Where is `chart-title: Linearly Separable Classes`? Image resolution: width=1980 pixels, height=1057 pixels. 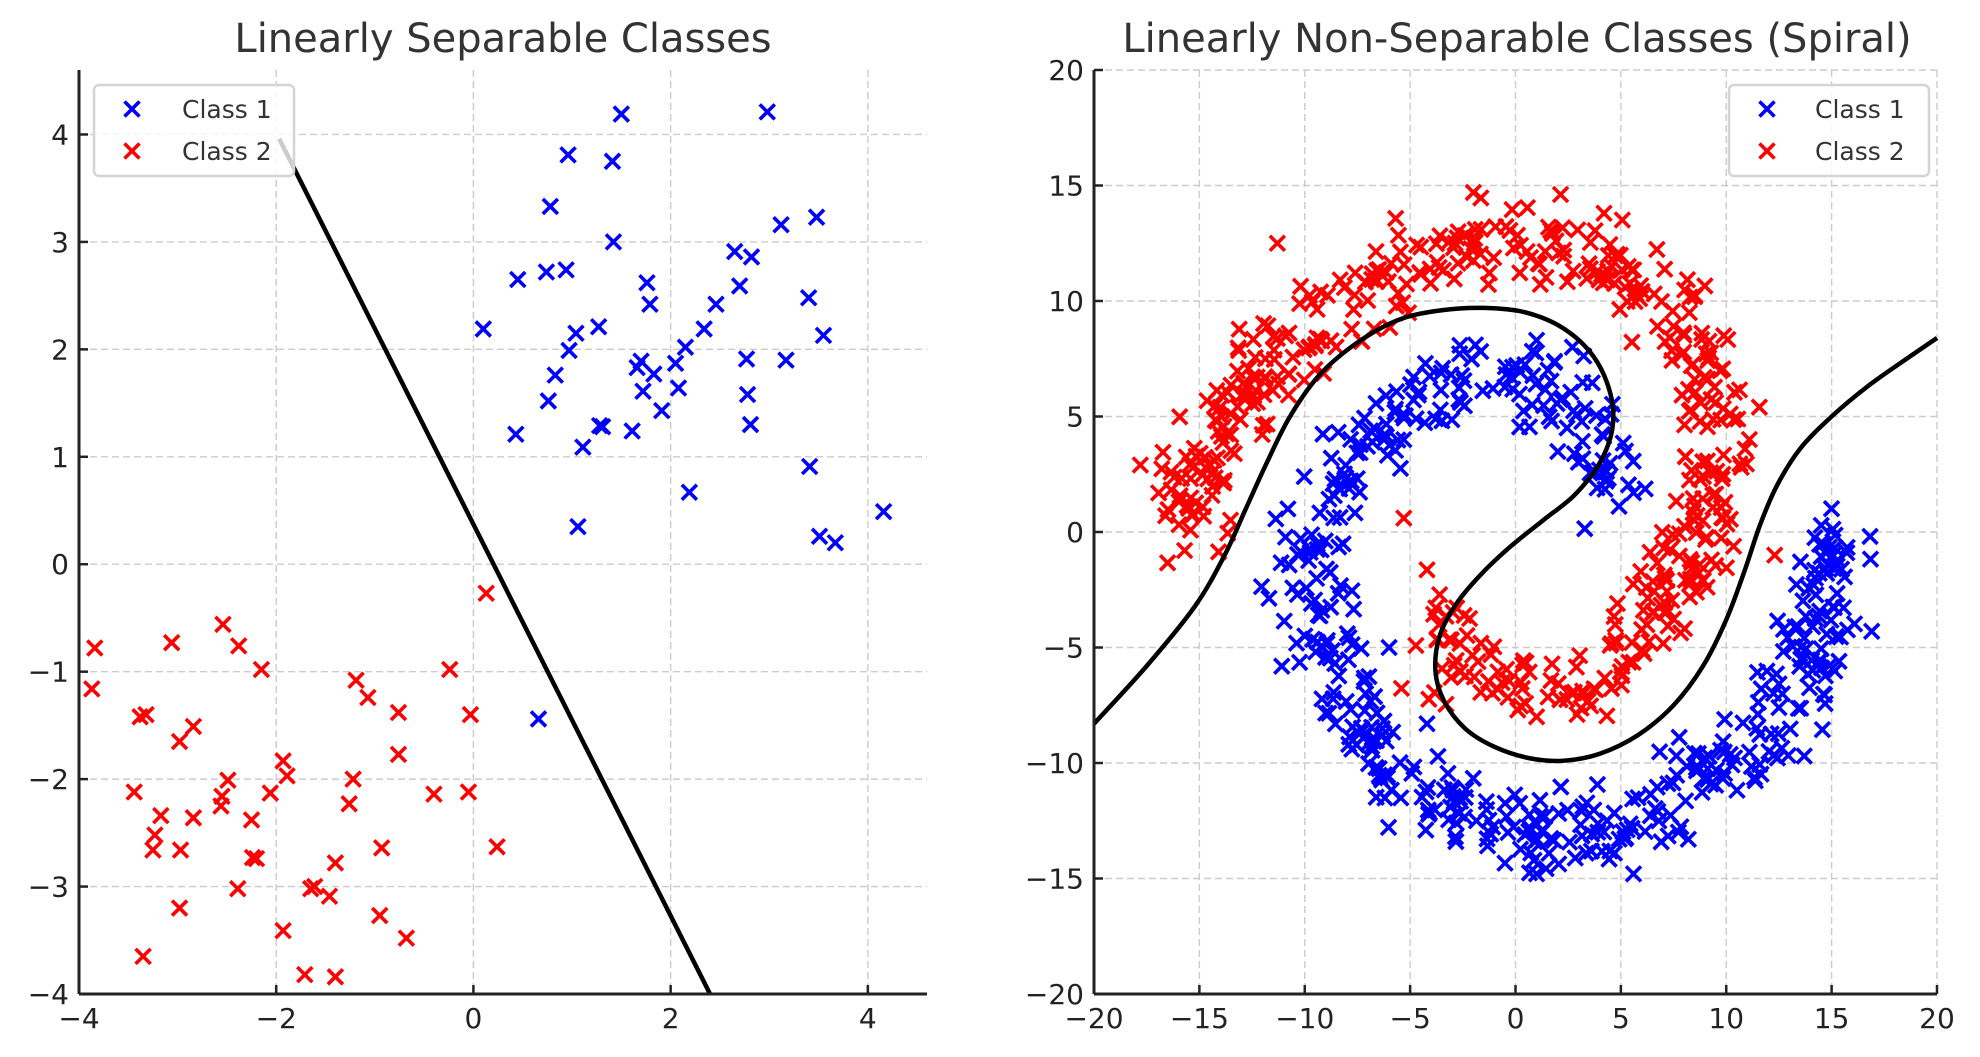 chart-title: Linearly Separable Classes is located at coordinates (502, 39).